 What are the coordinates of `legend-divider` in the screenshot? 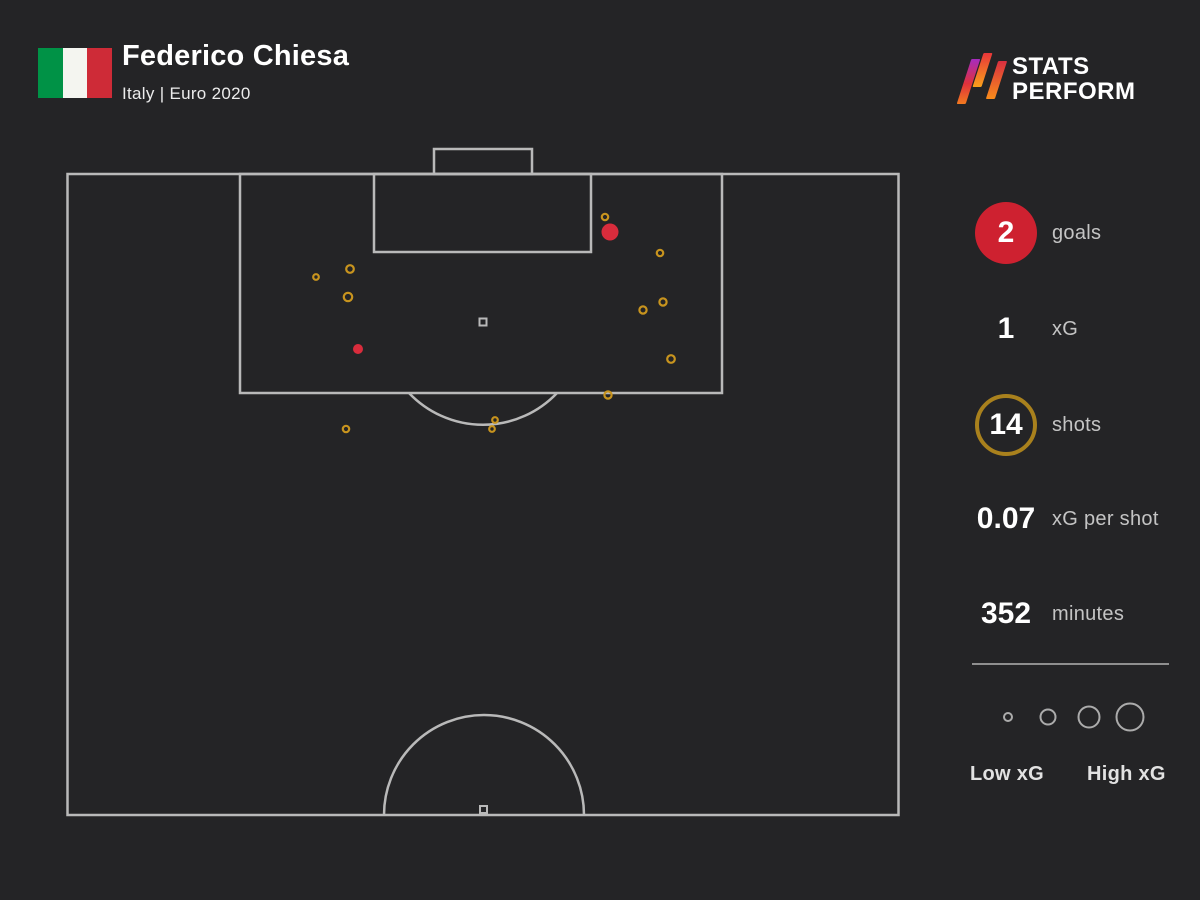 It's located at (1070, 664).